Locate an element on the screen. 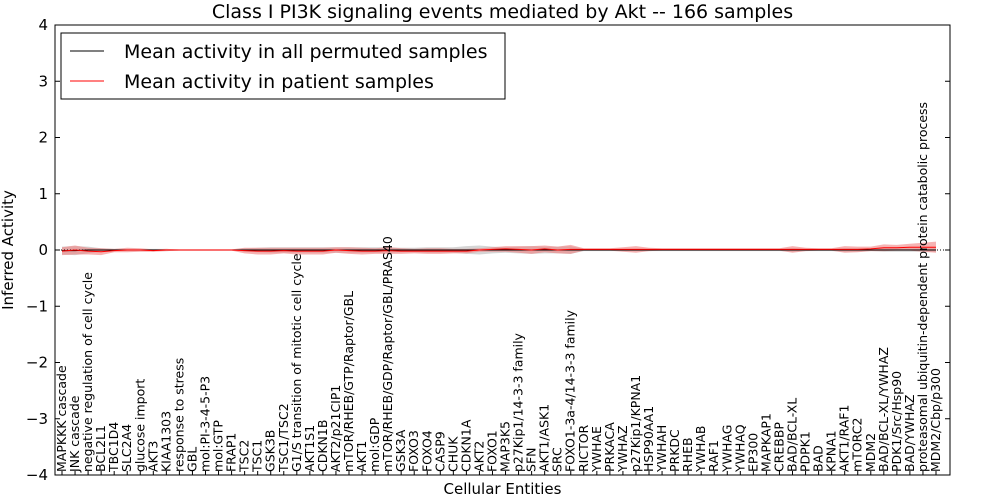  y-axis-label: Inferred Activity is located at coordinates (8, 250).